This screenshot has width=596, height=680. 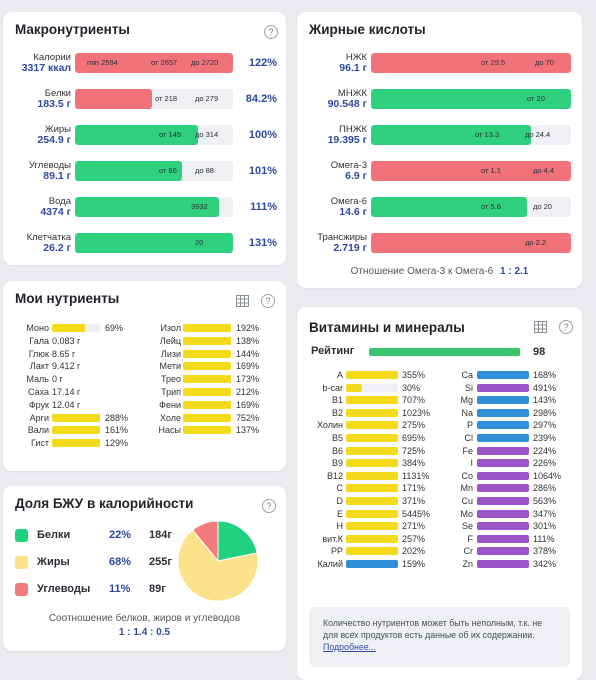 I want to click on fatty-label: МНЖК 90.548 г, so click(x=334, y=99).